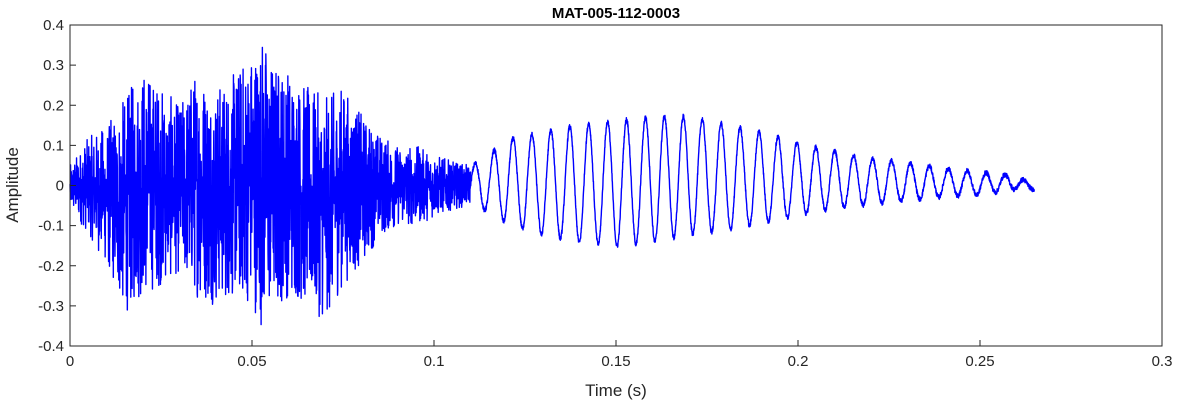 The height and width of the screenshot is (404, 1177). Describe the element at coordinates (53, 25) in the screenshot. I see `y-tick-label: 0.4` at that location.